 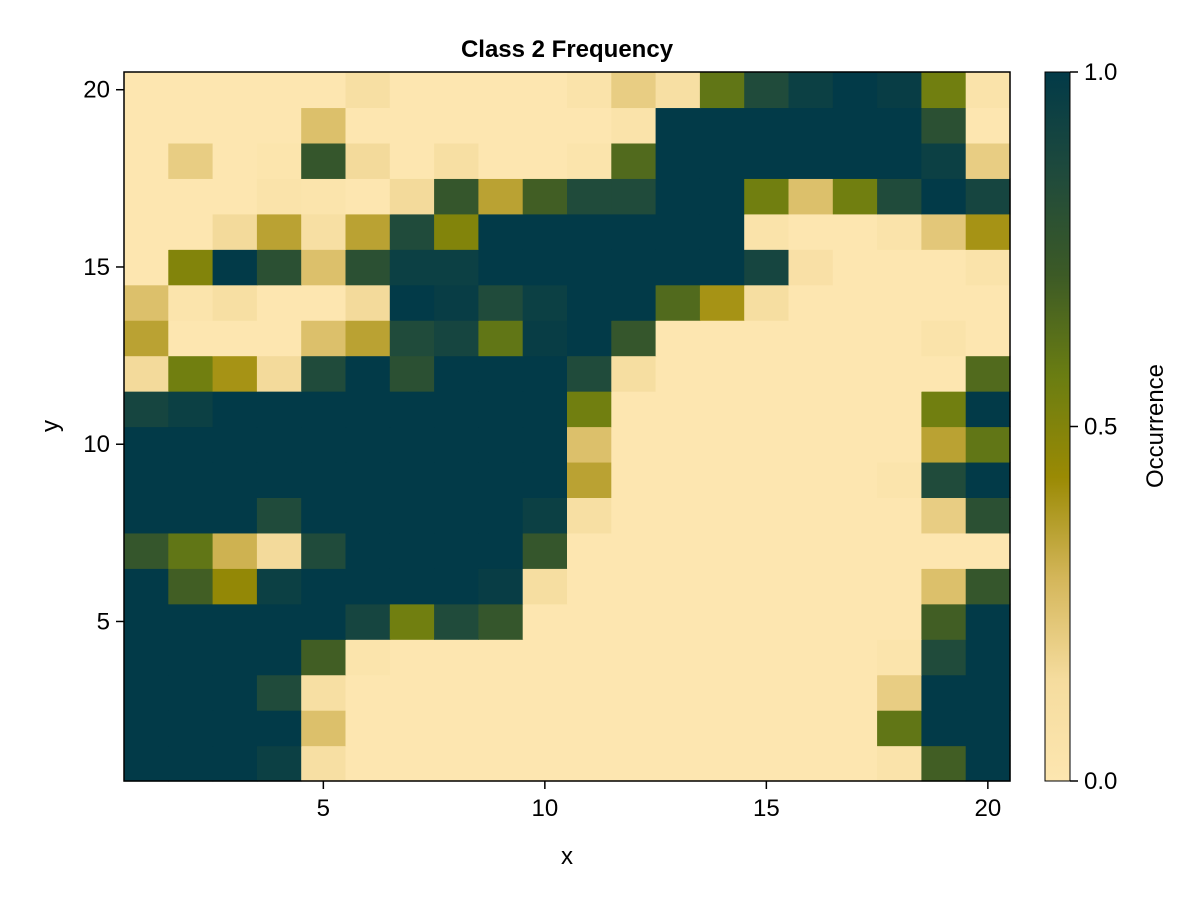 What do you see at coordinates (987, 808) in the screenshot?
I see `x-tick-label: 20` at bounding box center [987, 808].